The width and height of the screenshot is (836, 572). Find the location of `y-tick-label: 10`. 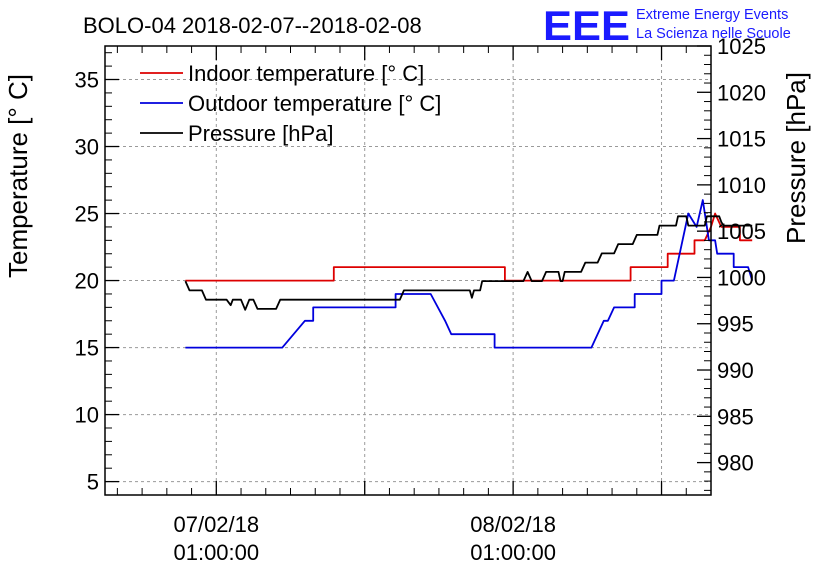

y-tick-label: 10 is located at coordinates (87, 415).